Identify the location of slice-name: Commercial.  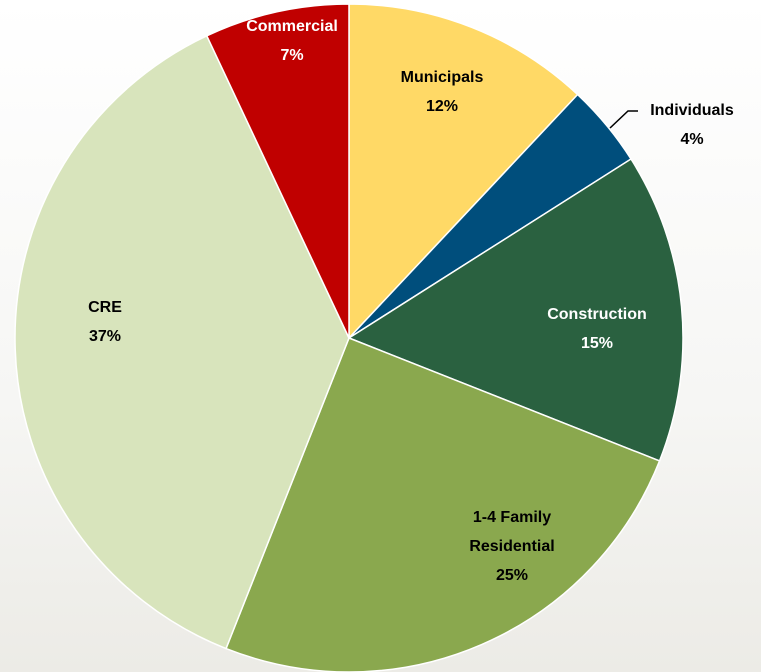
(292, 26).